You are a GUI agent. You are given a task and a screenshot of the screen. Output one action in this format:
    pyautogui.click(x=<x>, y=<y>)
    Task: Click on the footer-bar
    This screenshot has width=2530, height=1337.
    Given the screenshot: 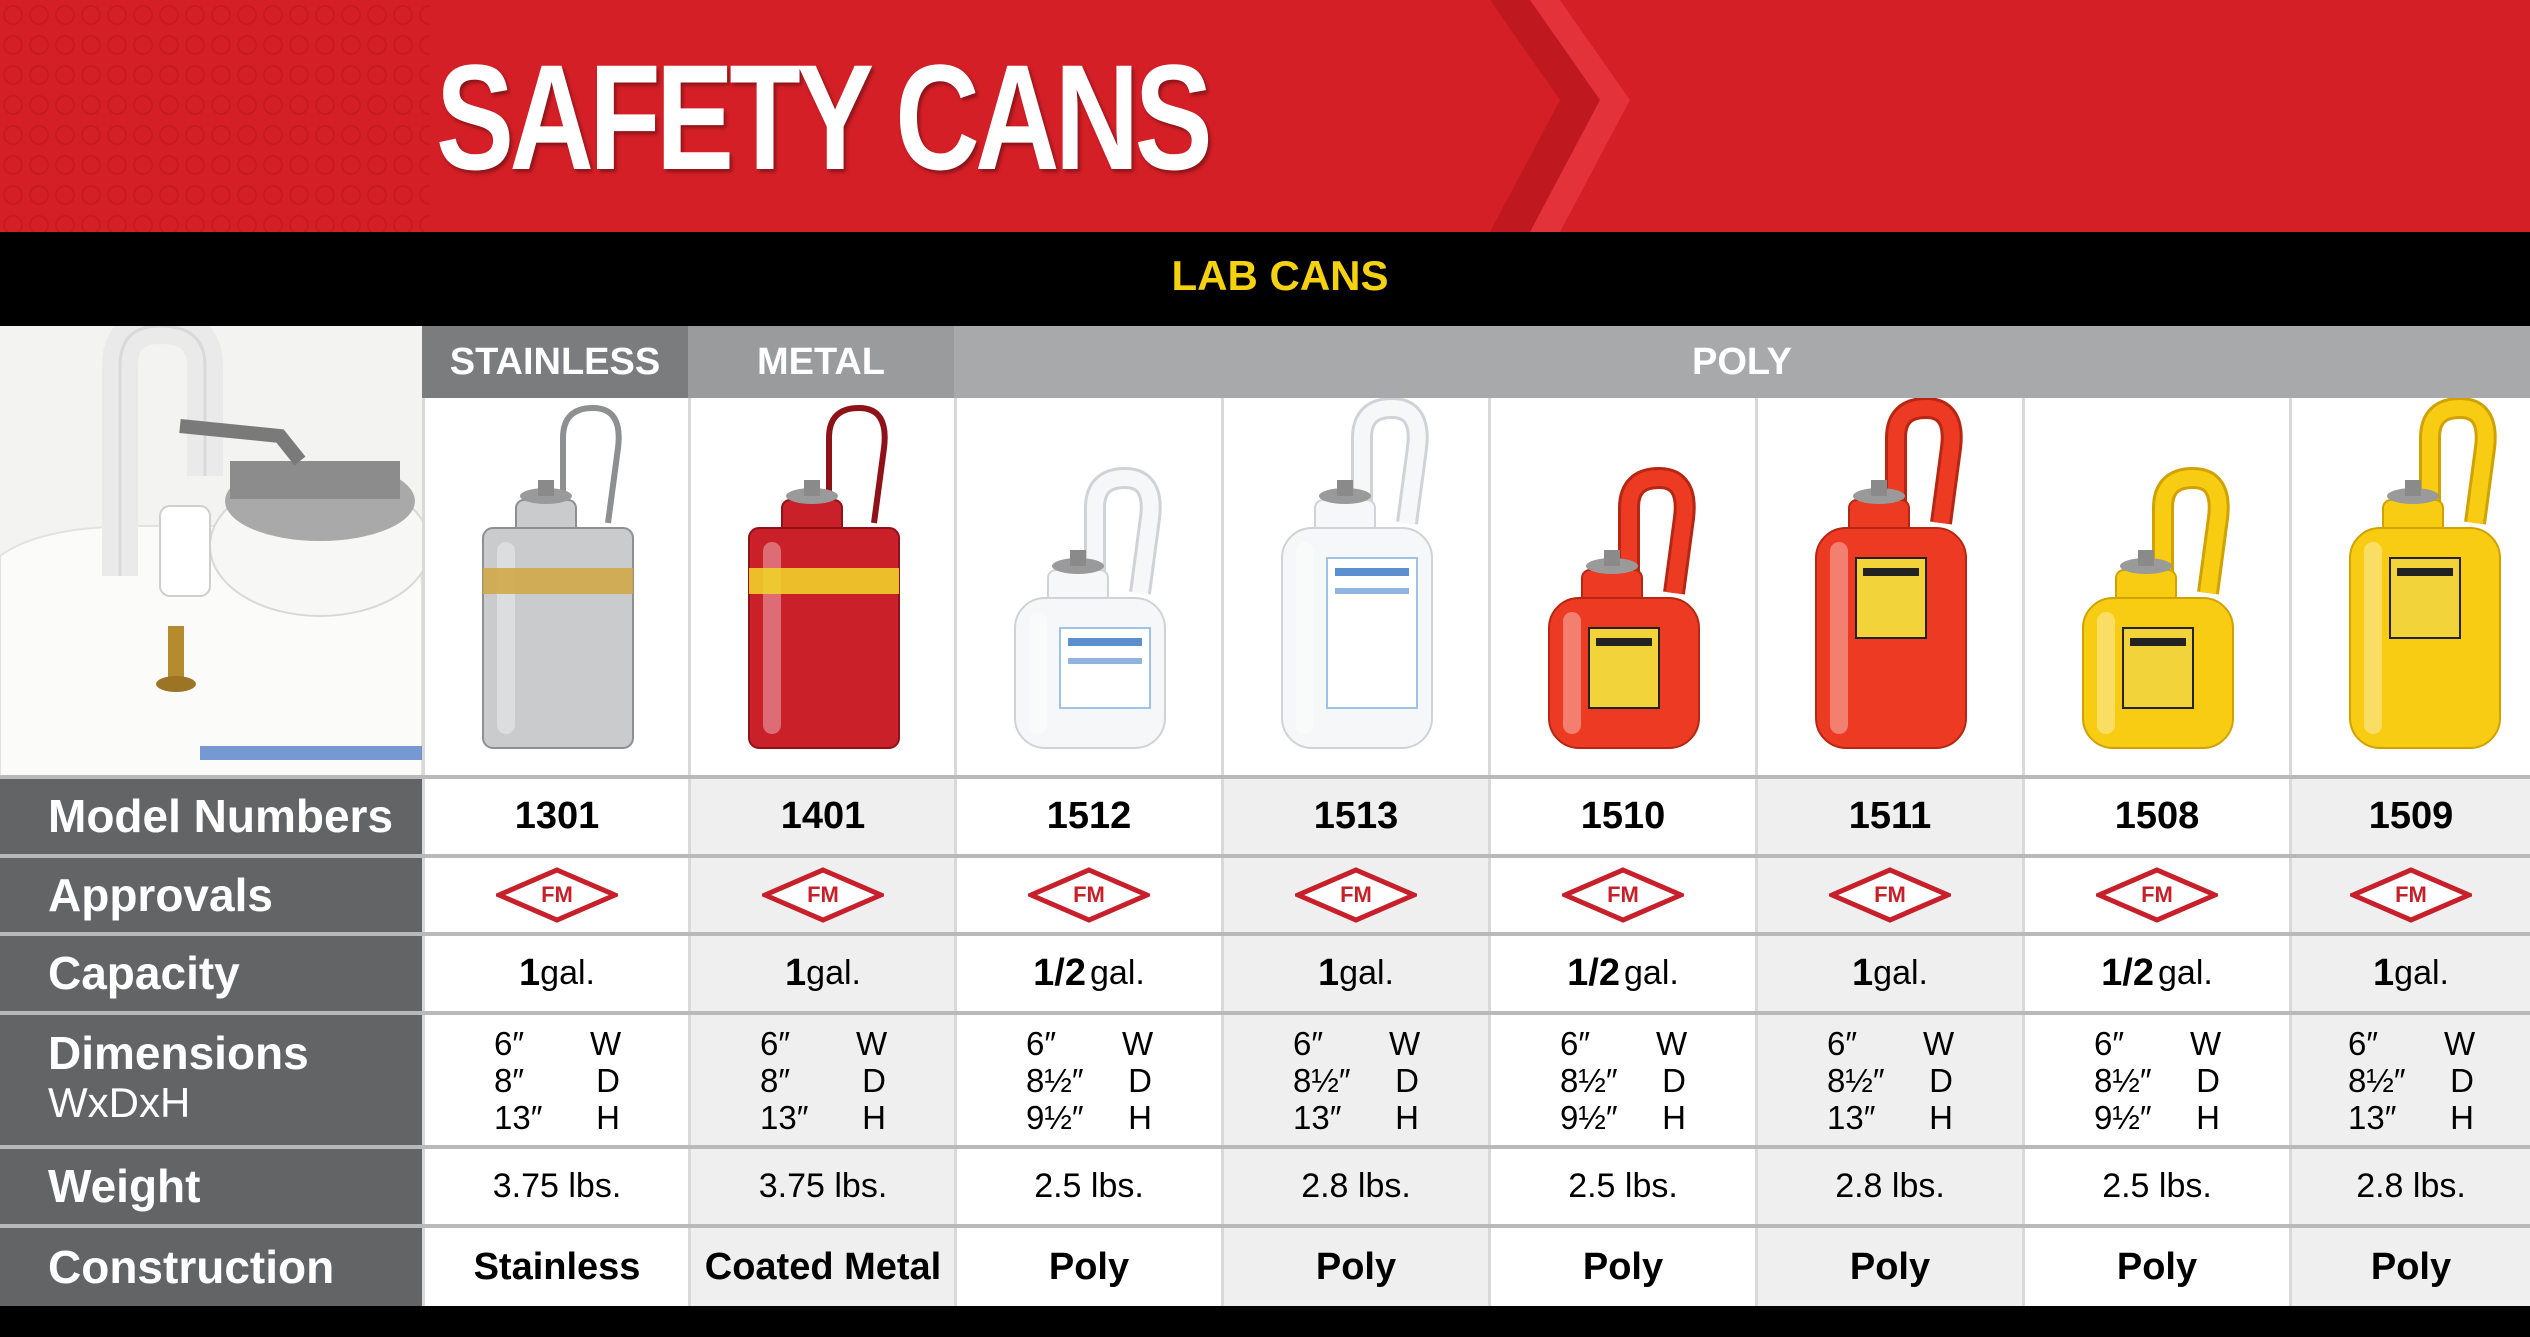 What is the action you would take?
    pyautogui.click(x=1265, y=1321)
    